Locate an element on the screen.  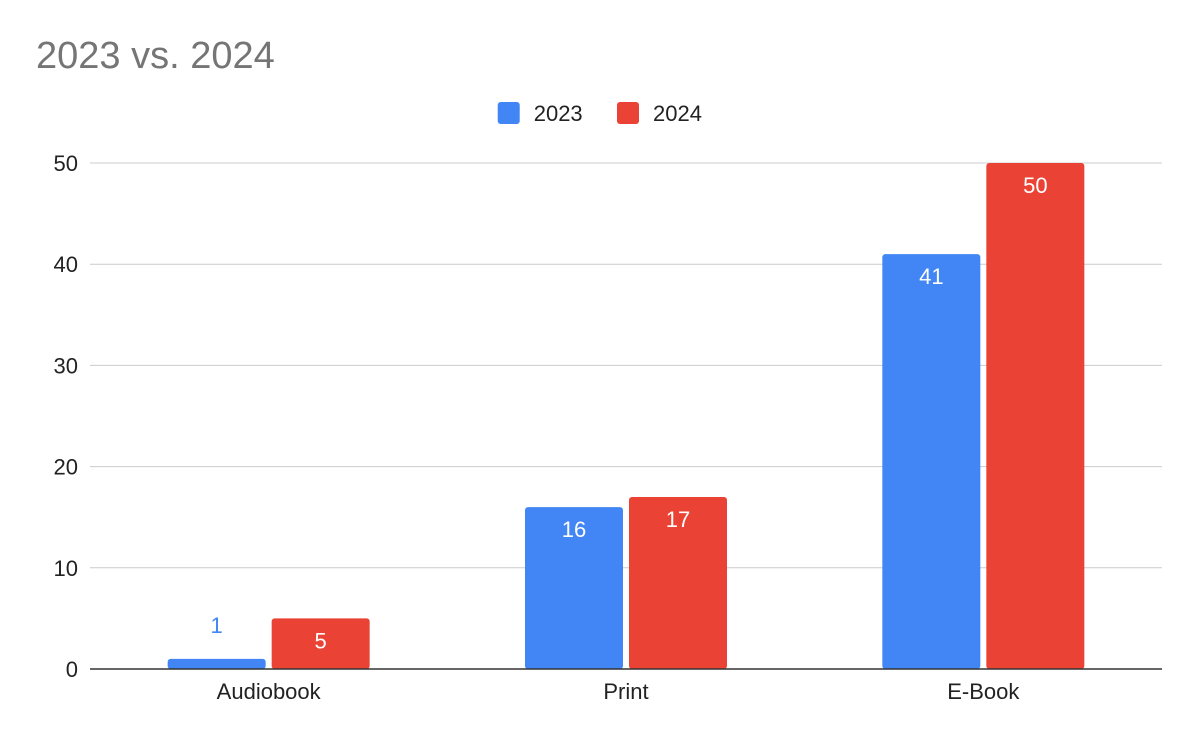
bar-audiobook-2024 is located at coordinates (320, 643).